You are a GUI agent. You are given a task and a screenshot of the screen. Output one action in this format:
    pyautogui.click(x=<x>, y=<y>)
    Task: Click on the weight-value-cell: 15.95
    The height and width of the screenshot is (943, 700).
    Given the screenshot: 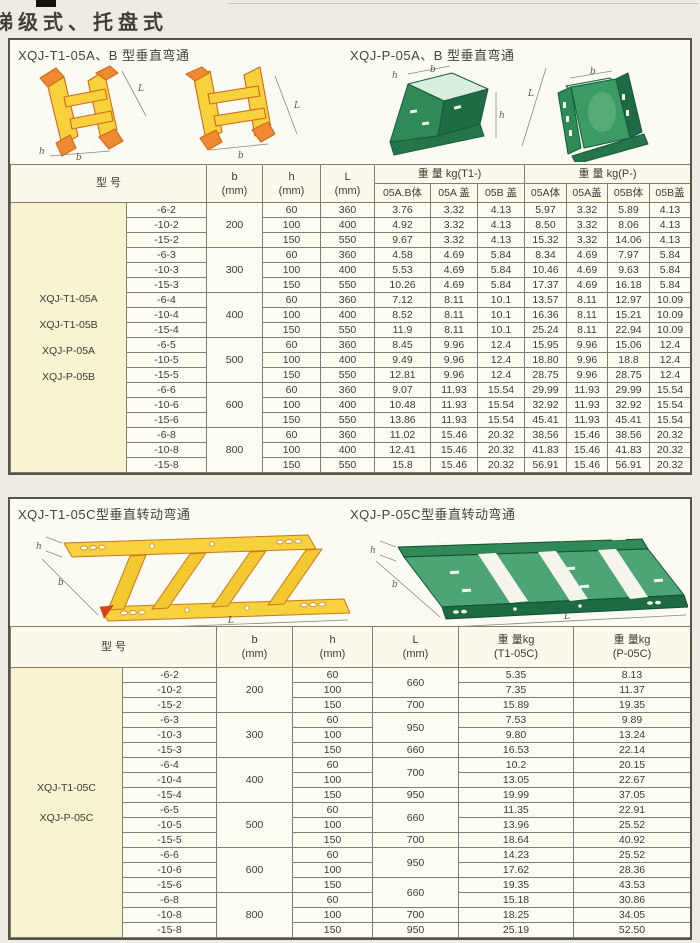 What is the action you would take?
    pyautogui.click(x=546, y=345)
    